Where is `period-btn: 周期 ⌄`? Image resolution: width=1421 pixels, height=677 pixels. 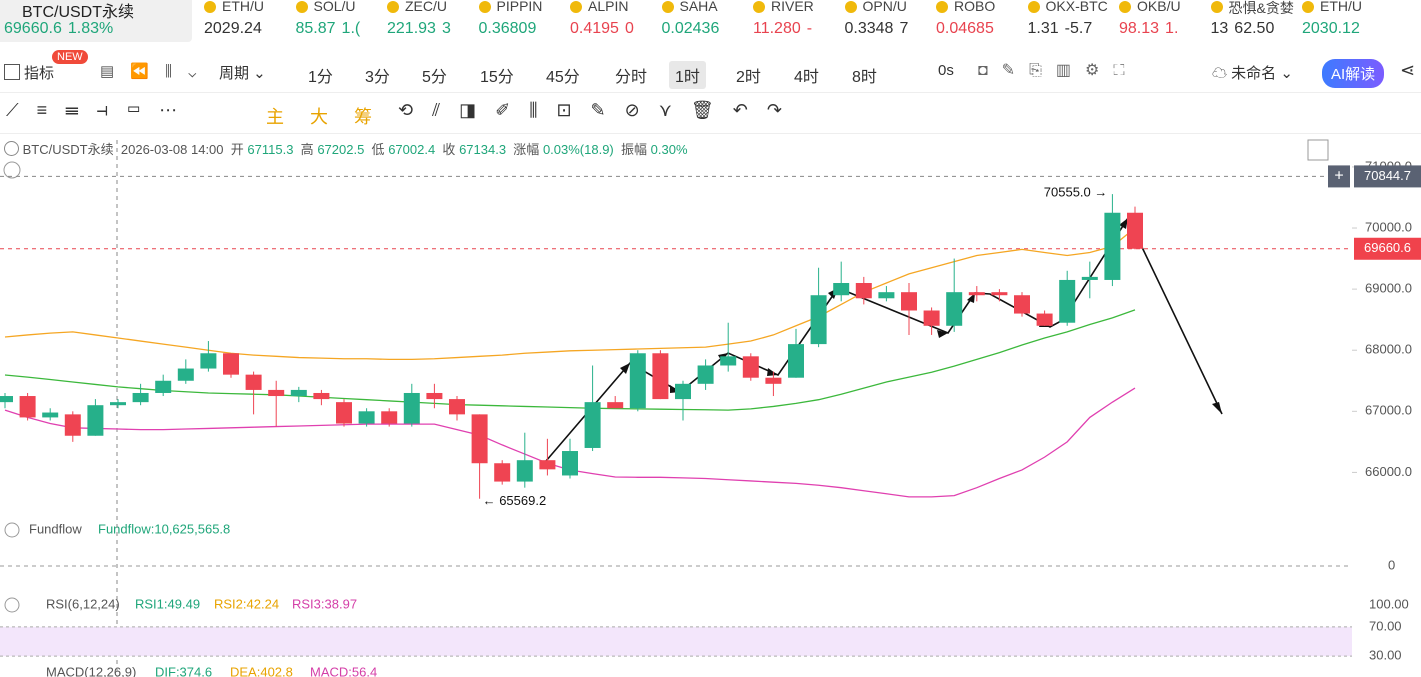 period-btn: 周期 ⌄ is located at coordinates (242, 73).